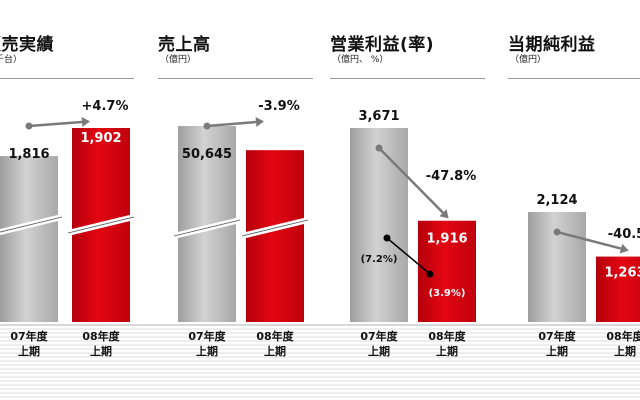  I want to click on value-label-08h1: 48,693, so click(275, 138).